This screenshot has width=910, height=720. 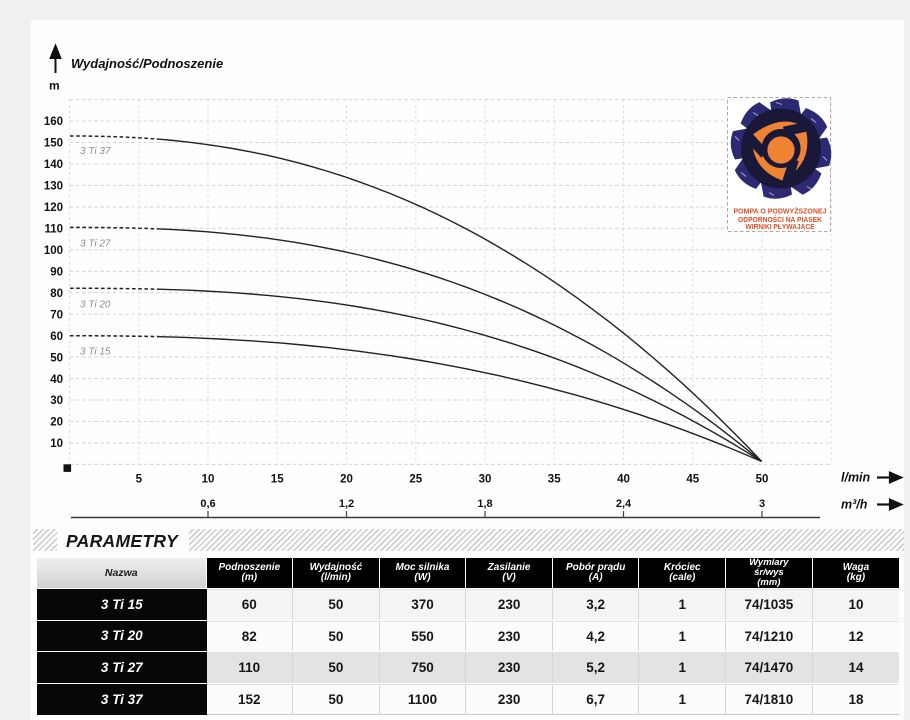 I want to click on svg-text: 130, so click(x=53, y=187).